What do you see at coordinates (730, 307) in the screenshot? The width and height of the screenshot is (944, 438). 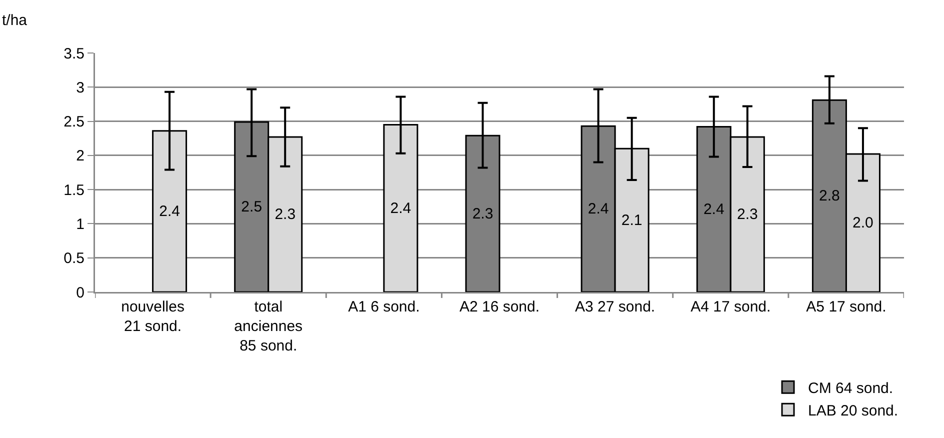 I see `x-tick-label: A4 17 sond.` at bounding box center [730, 307].